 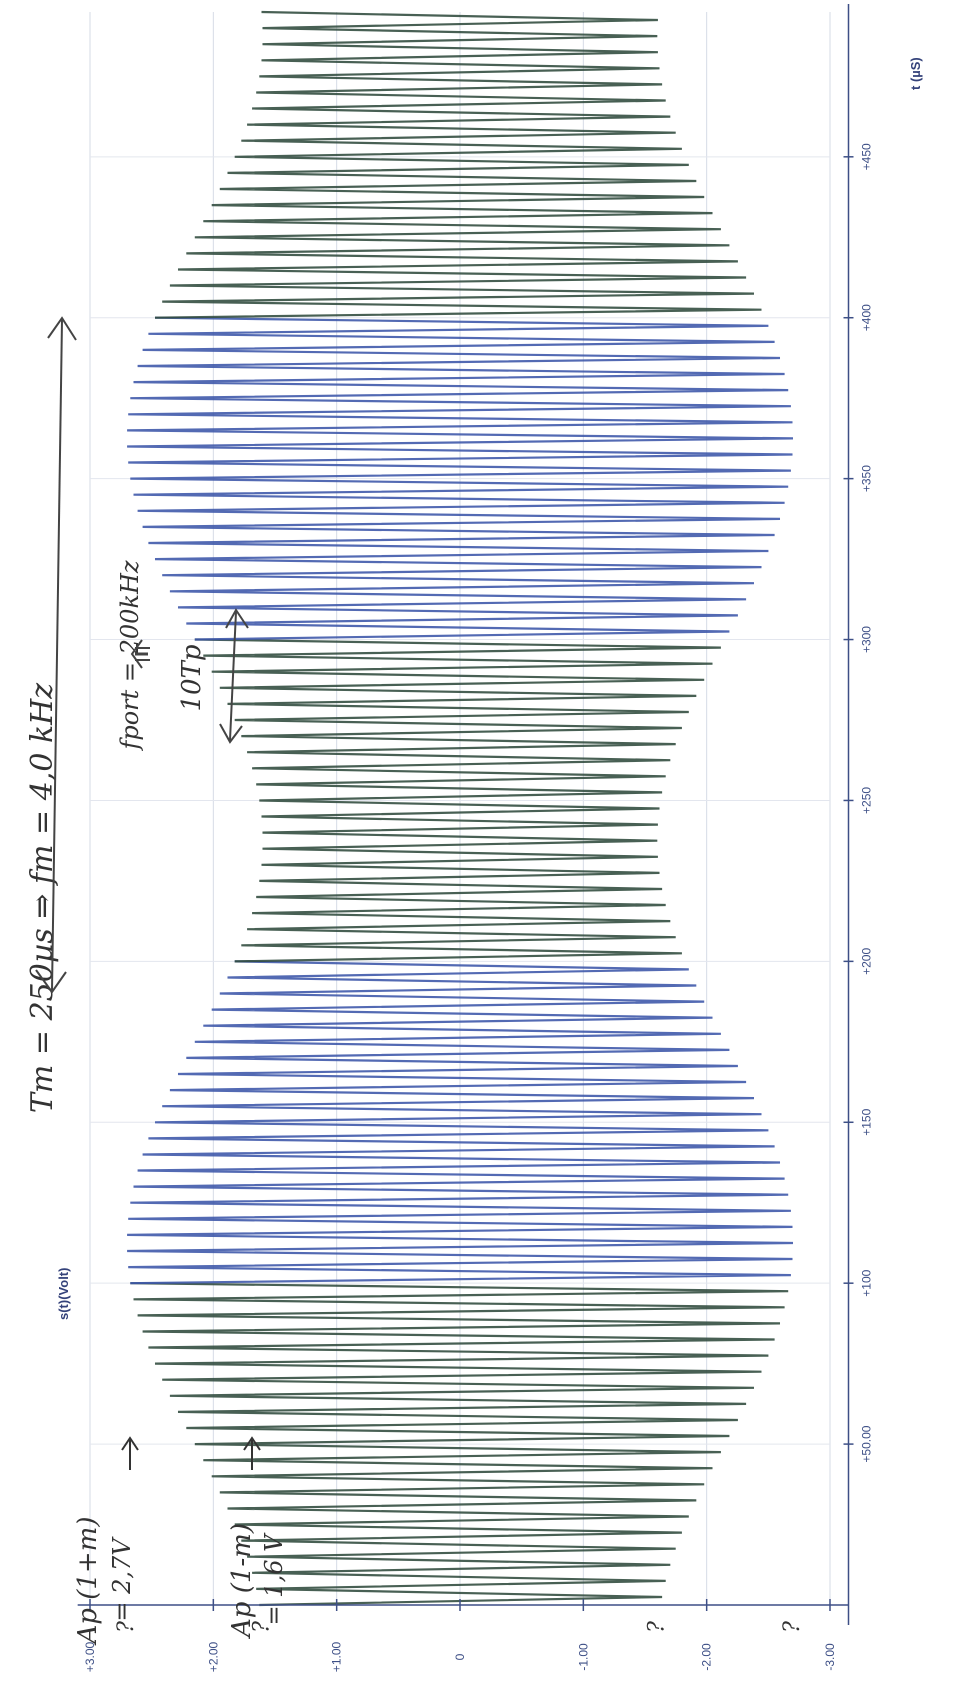 What do you see at coordinates (867, 1282) in the screenshot?
I see `time-tick-label-1: +100` at bounding box center [867, 1282].